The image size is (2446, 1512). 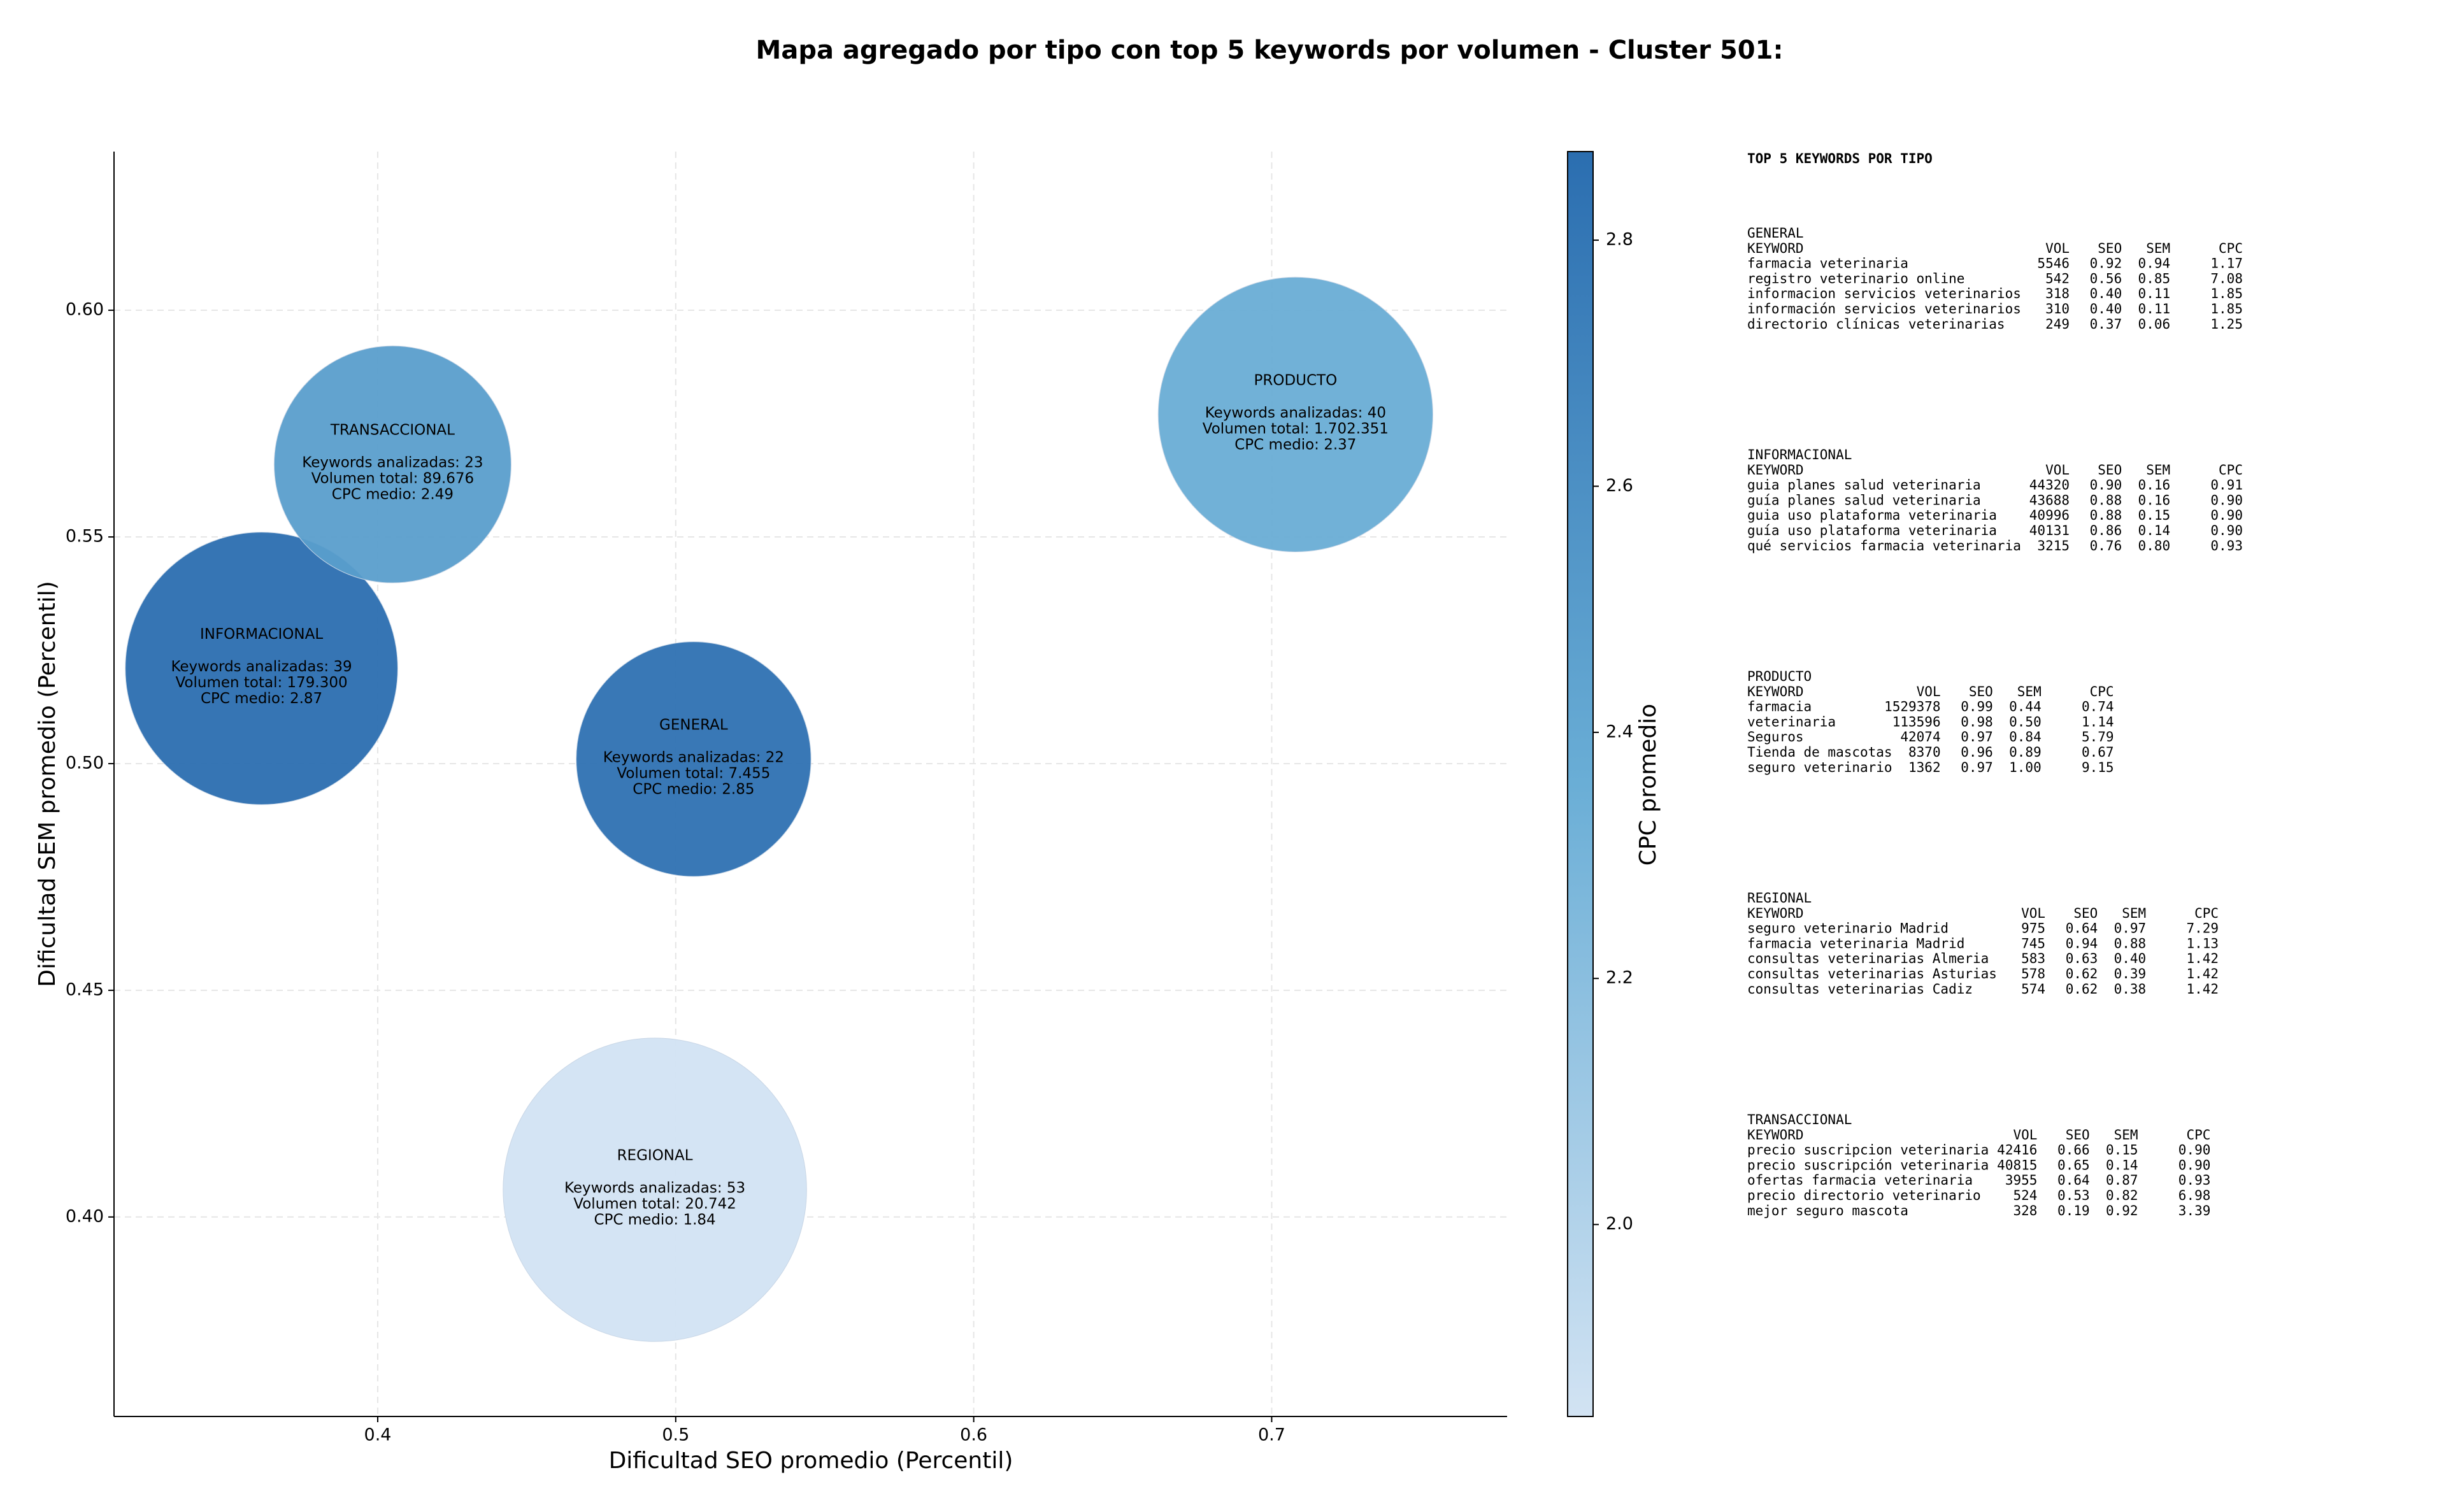 What do you see at coordinates (393, 495) in the screenshot?
I see `bubble-label: CPC medio: 2.49` at bounding box center [393, 495].